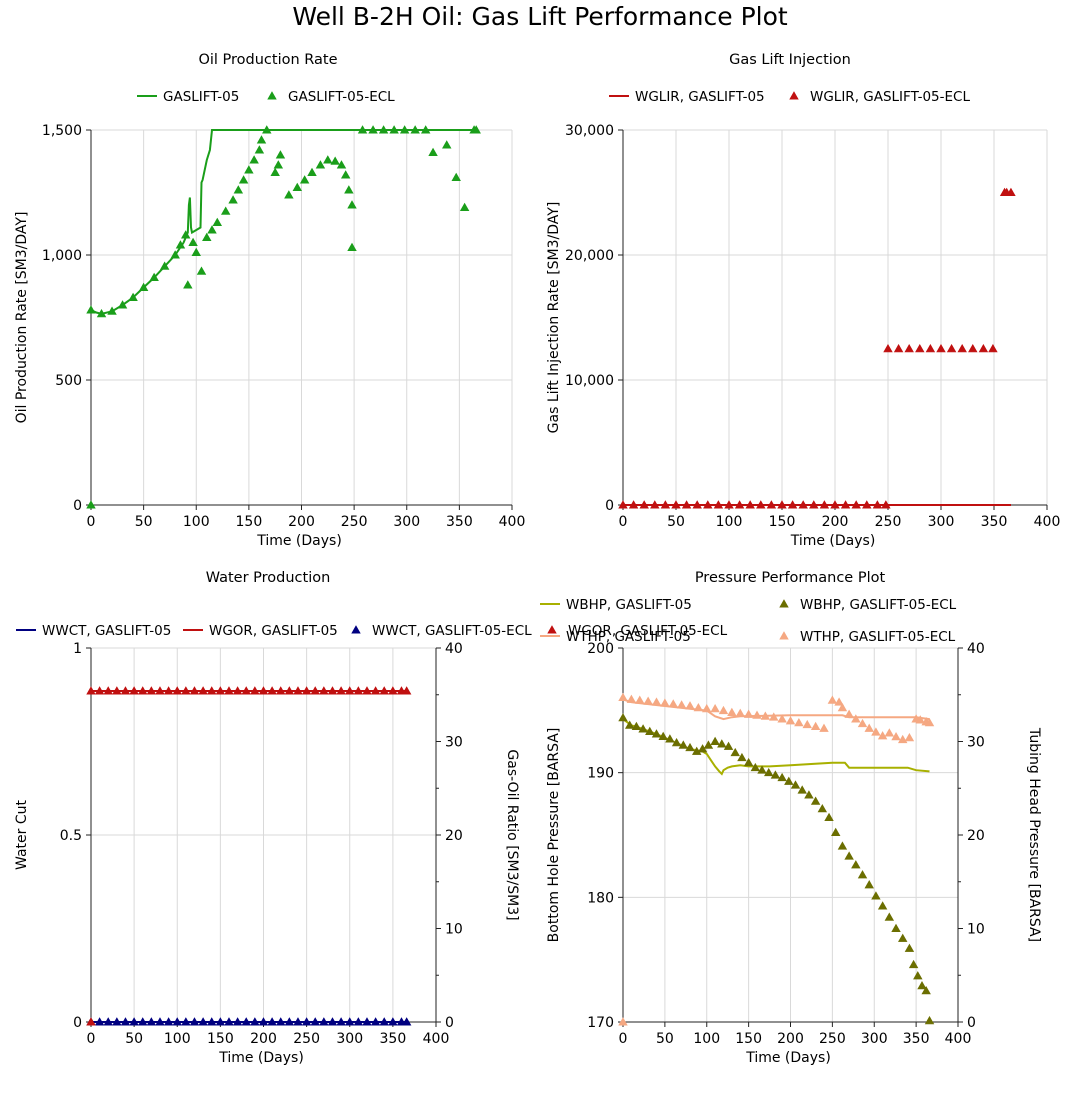 The image size is (1080, 1107). Describe the element at coordinates (283, 222) in the screenshot. I see `series-line` at that location.